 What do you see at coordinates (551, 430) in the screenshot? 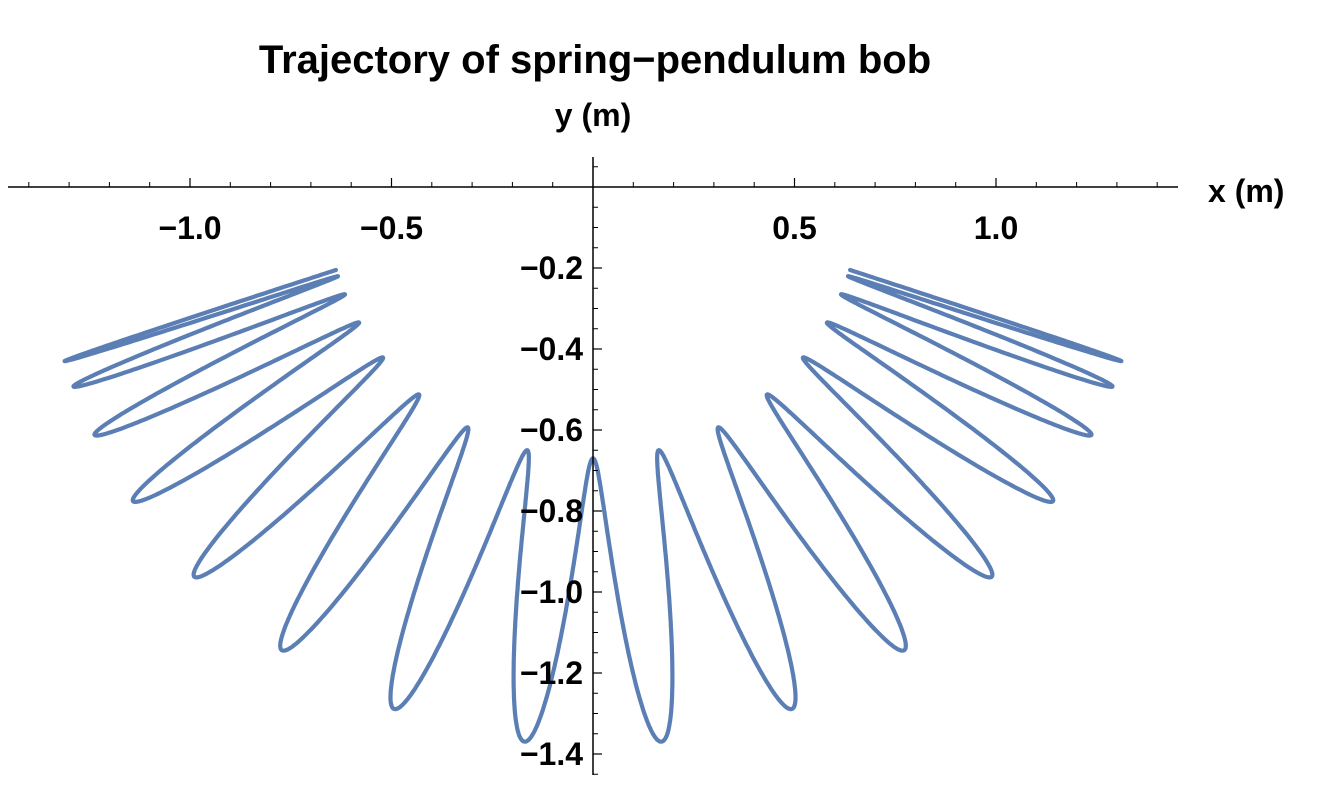
I see `y-tick-label: −0.6` at bounding box center [551, 430].